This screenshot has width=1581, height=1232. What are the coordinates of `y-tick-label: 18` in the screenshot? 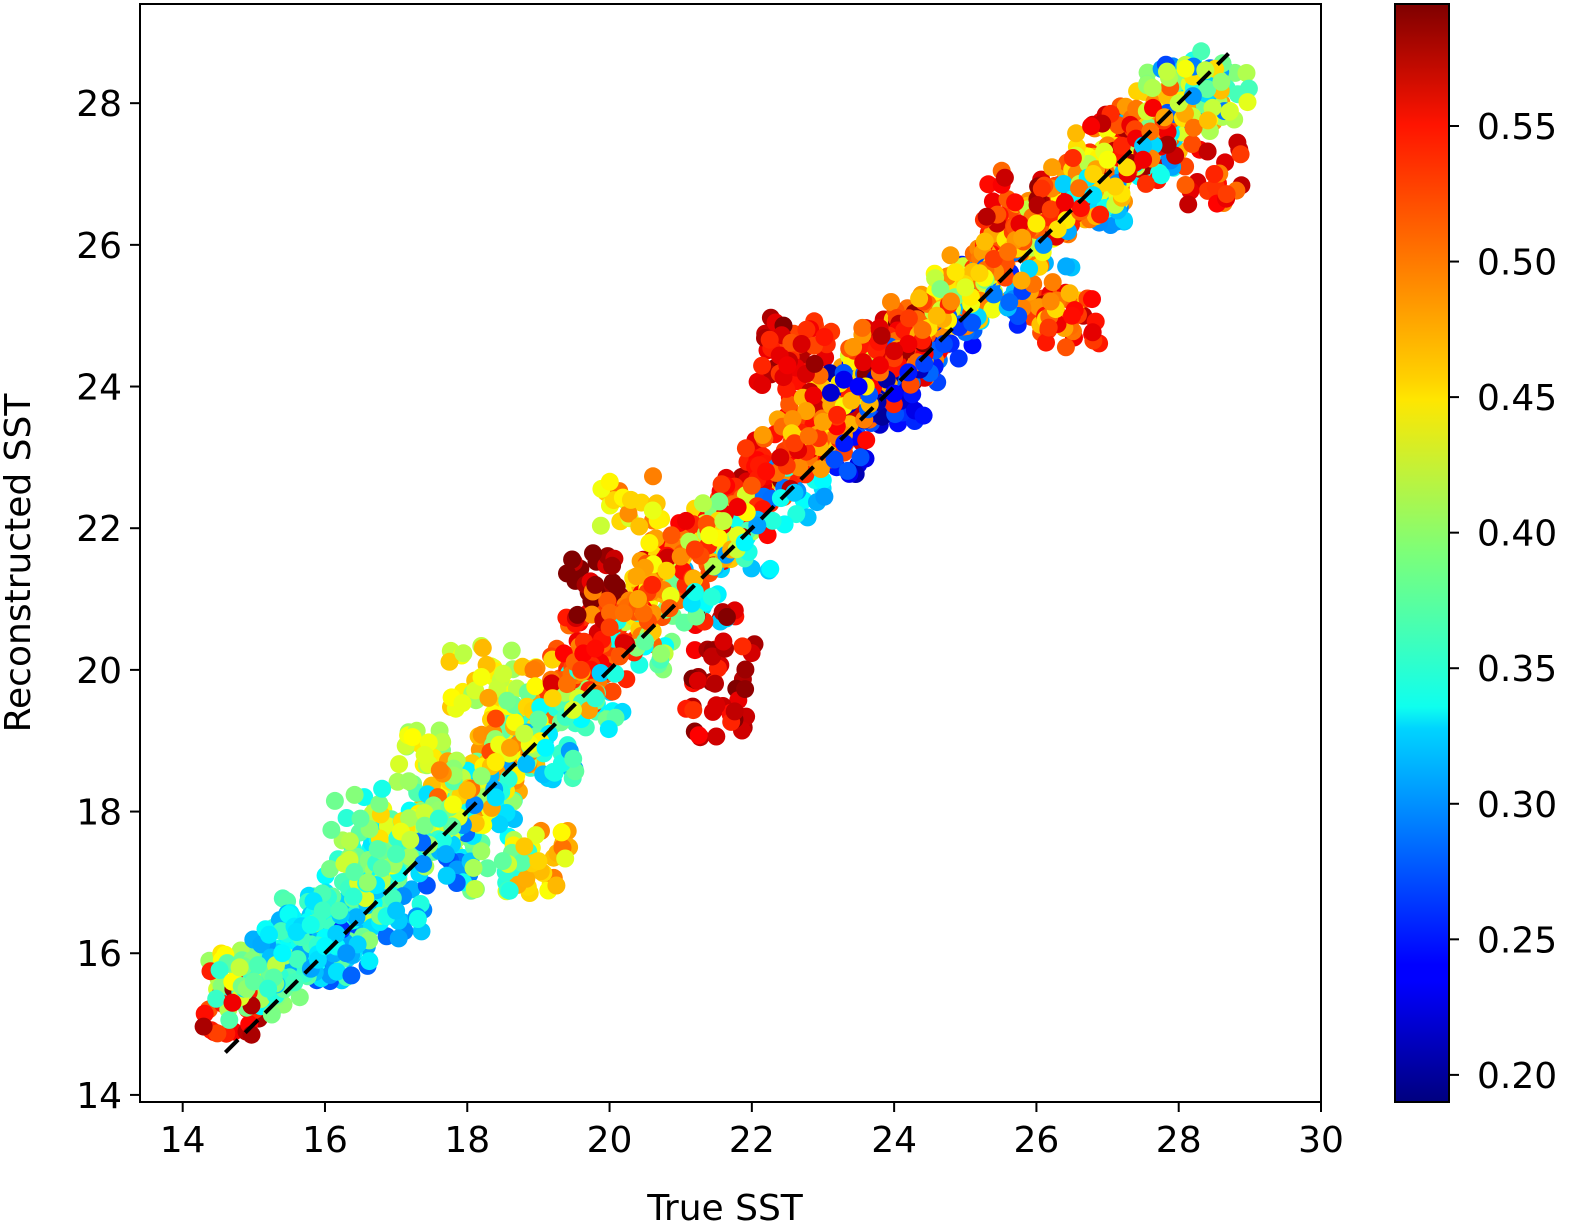 It's located at (99, 813).